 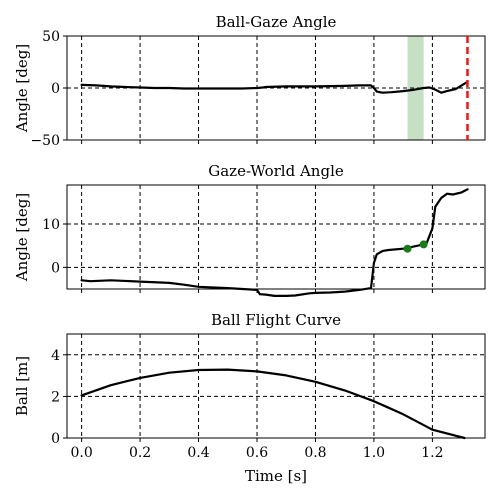 I want to click on x-tick-label: 1.0, so click(x=374, y=453).